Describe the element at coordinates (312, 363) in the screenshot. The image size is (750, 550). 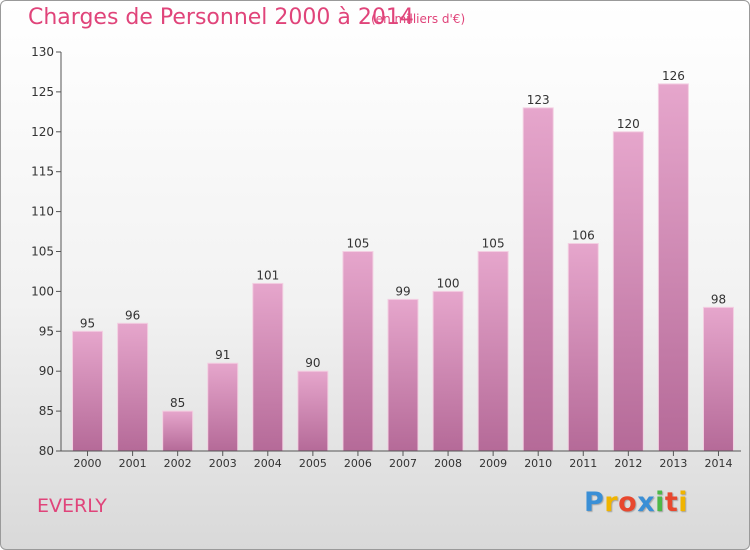
I see `data-label: 90` at that location.